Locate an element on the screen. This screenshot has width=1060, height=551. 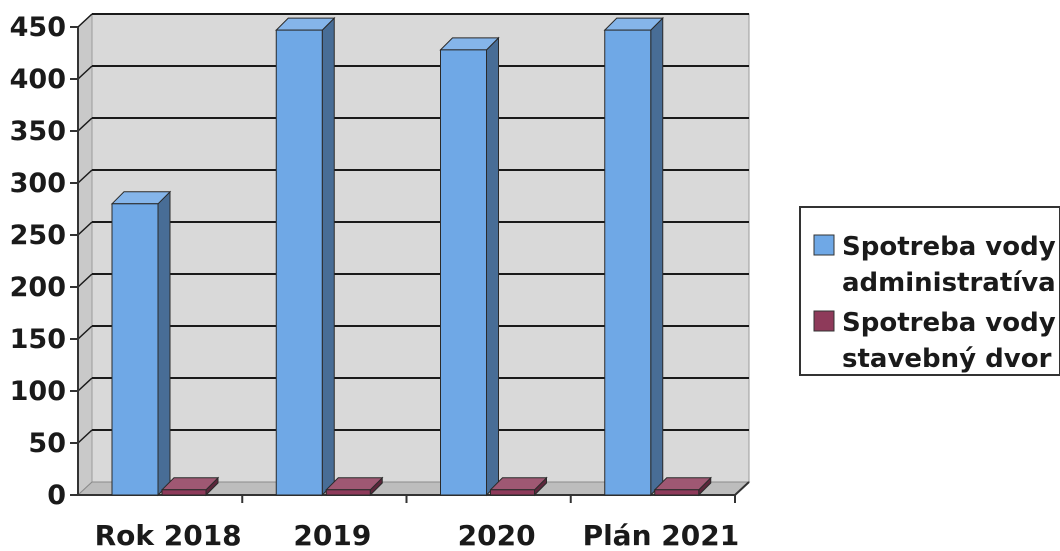
y-tick-label: 200 is located at coordinates (38, 287).